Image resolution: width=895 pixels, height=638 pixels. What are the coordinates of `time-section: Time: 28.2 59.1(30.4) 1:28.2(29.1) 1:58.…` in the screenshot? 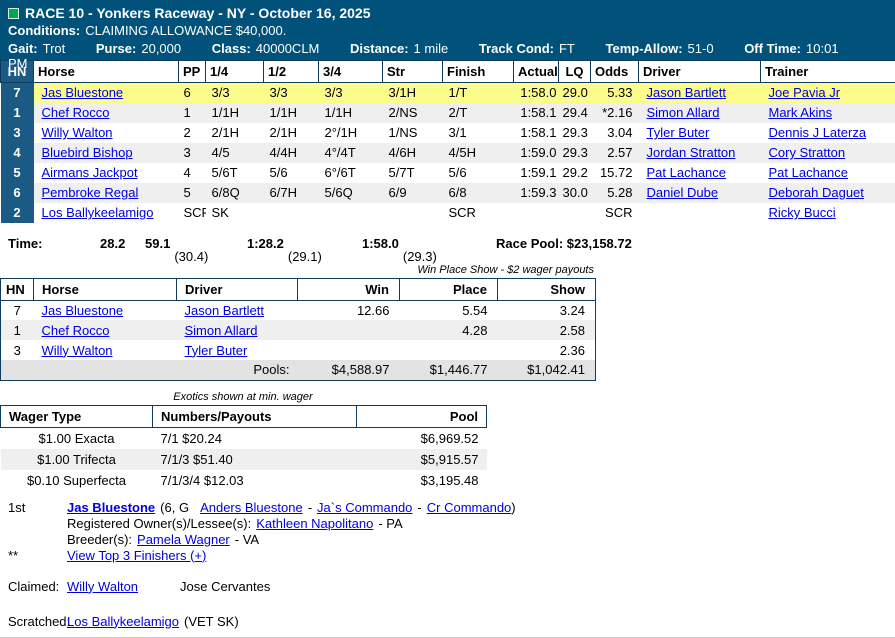 It's located at (447, 242).